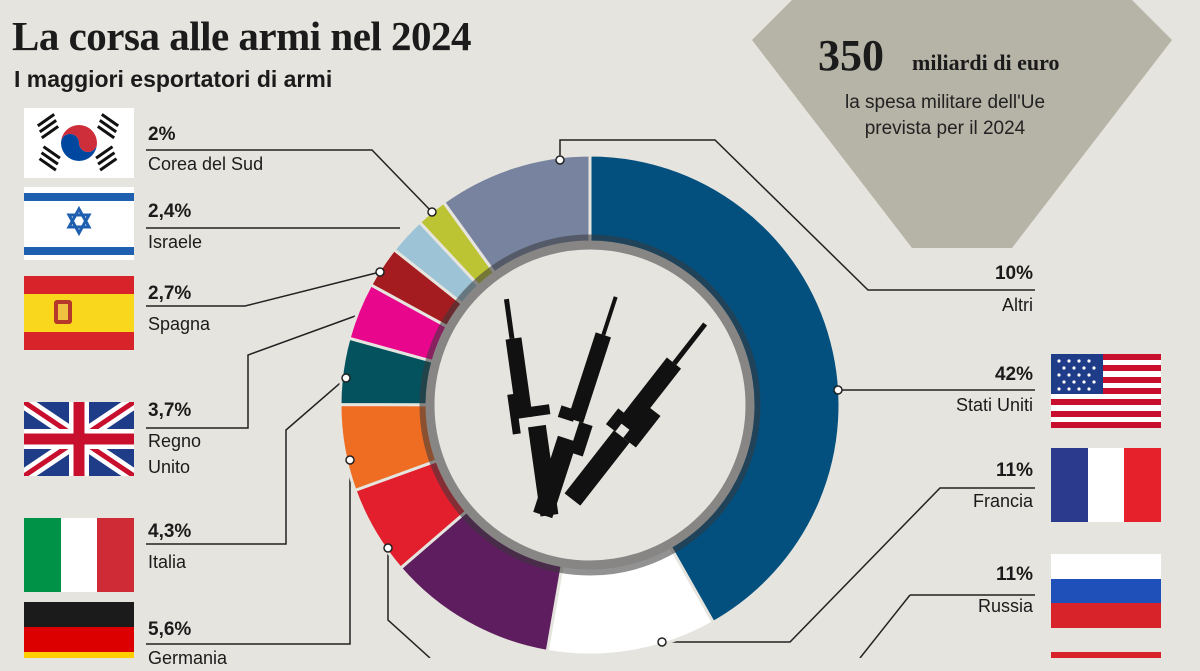 This screenshot has width=1200, height=671. I want to click on leader-line-corea, so click(289, 181).